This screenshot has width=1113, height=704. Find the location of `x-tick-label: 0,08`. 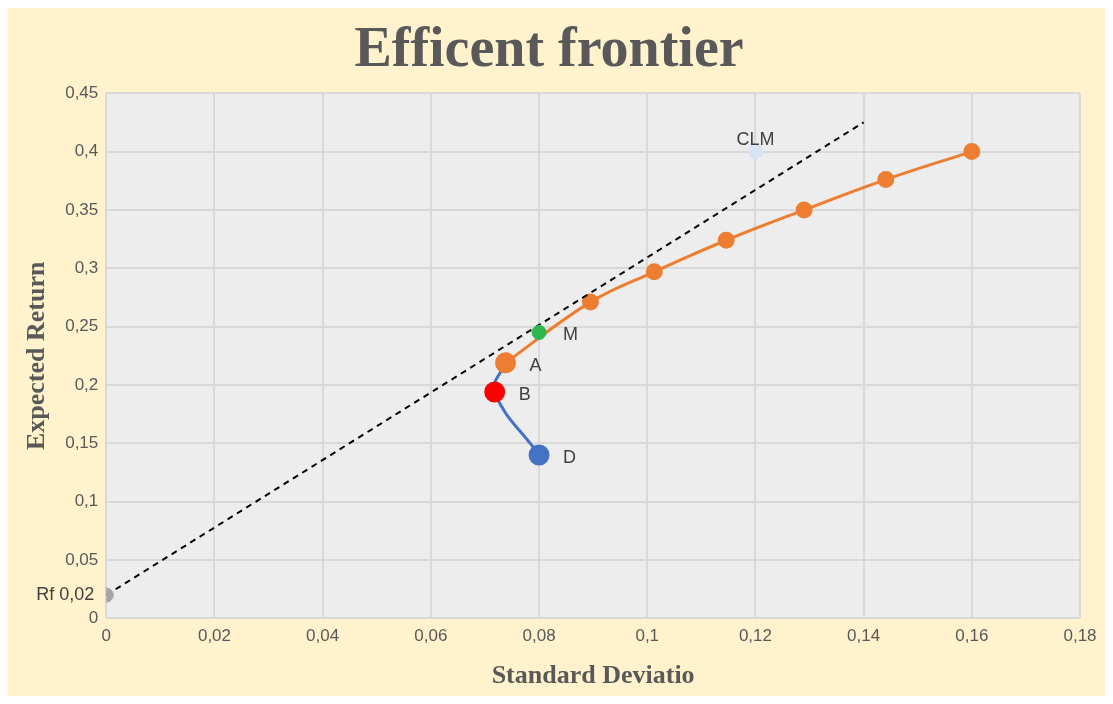

x-tick-label: 0,08 is located at coordinates (539, 636).